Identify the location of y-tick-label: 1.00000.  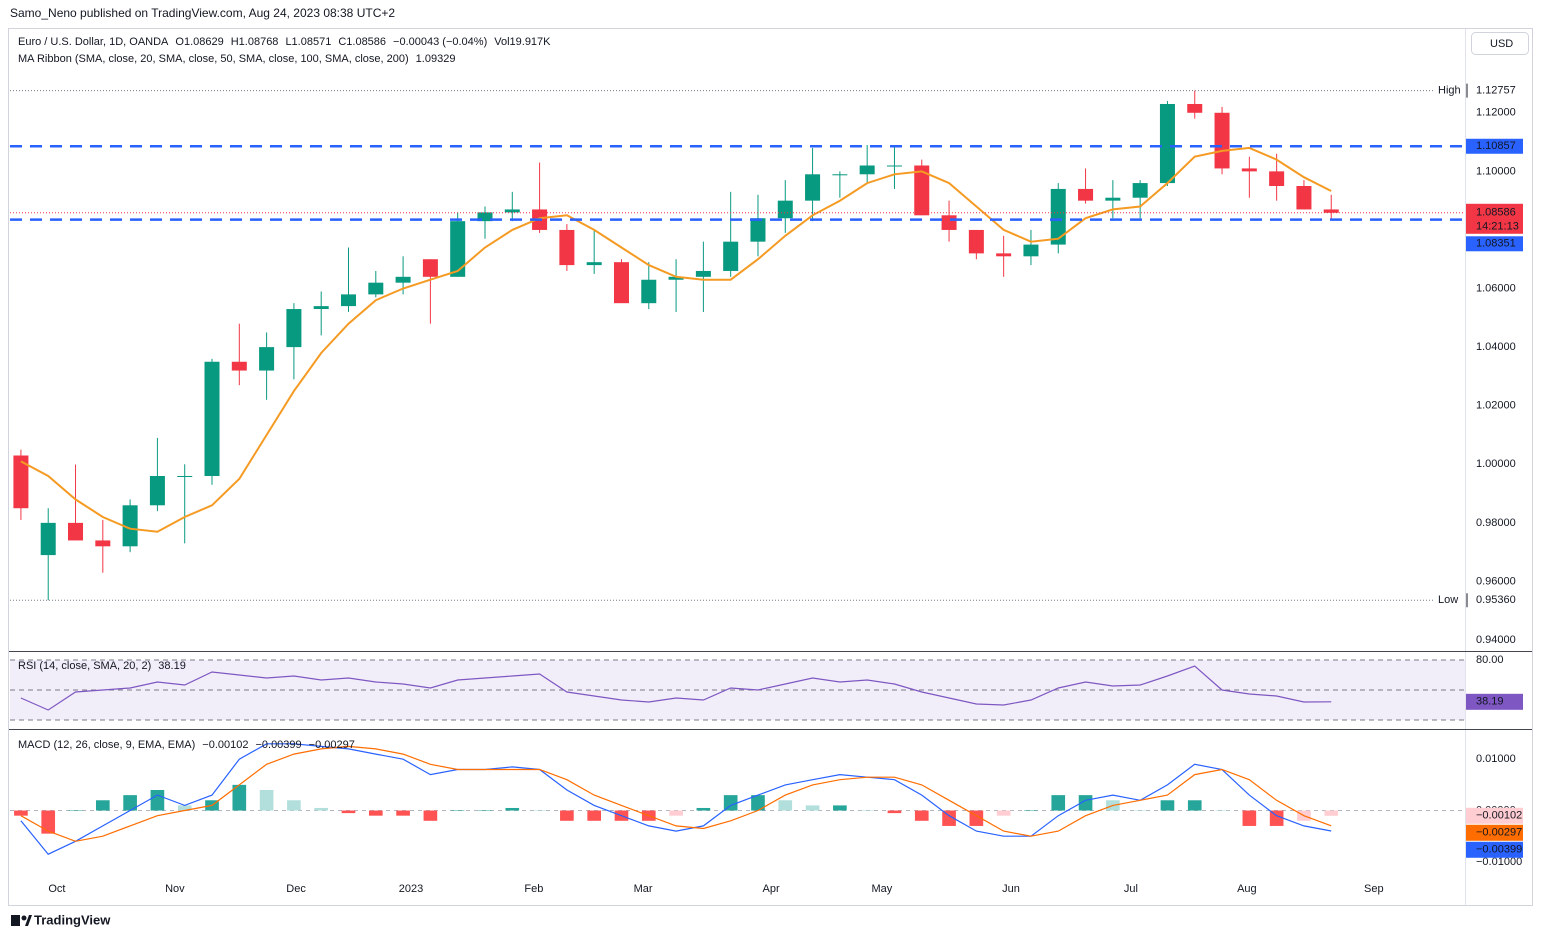
(1496, 464).